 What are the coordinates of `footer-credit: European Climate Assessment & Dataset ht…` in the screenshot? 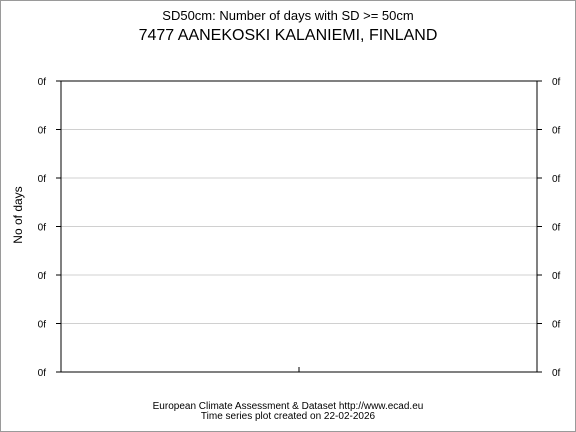 It's located at (288, 406).